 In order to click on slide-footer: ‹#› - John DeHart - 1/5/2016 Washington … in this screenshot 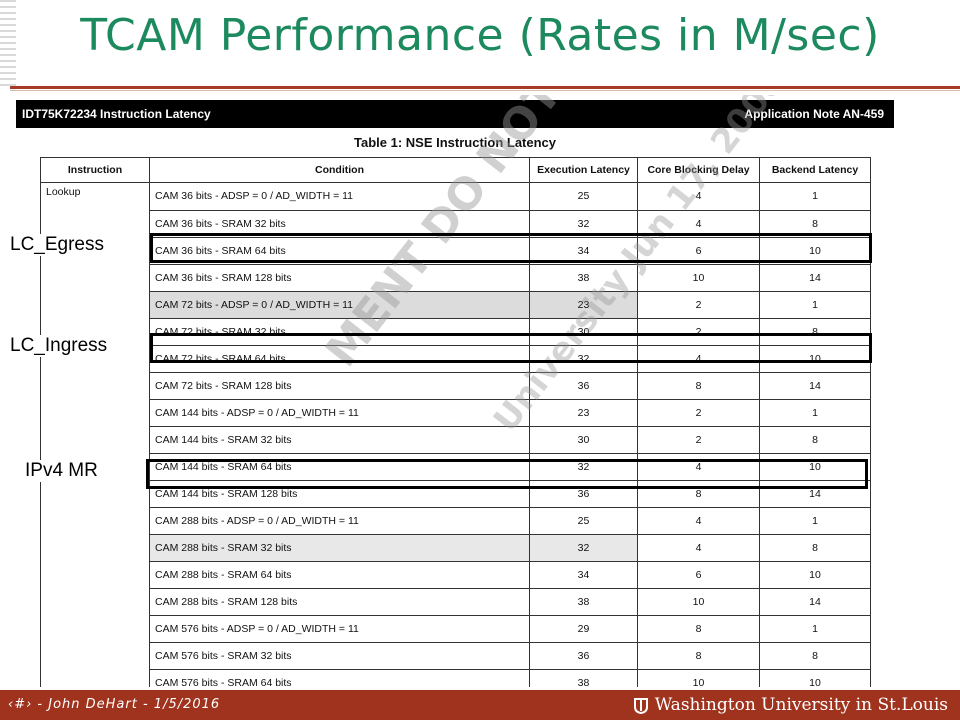, I will do `click(480, 705)`.